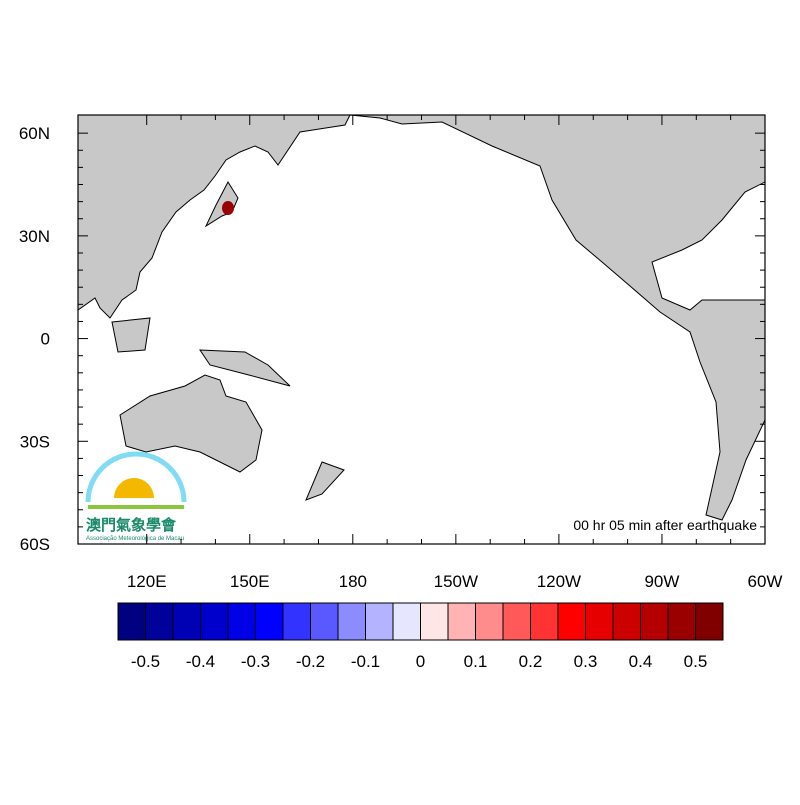  What do you see at coordinates (456, 581) in the screenshot?
I see `x-tick-label: 150W` at bounding box center [456, 581].